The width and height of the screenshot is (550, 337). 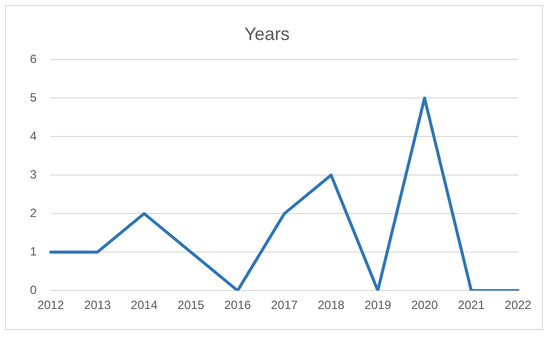 What do you see at coordinates (33, 289) in the screenshot?
I see `y-tick-label: 0` at bounding box center [33, 289].